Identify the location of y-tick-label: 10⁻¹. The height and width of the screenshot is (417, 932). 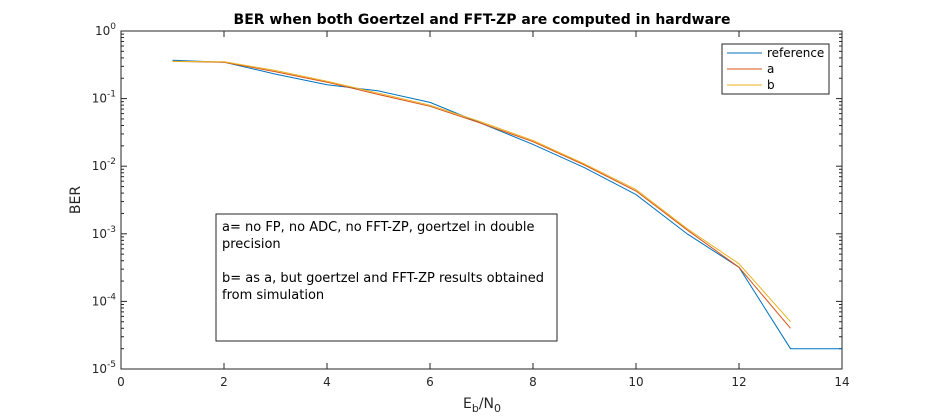
(104, 98).